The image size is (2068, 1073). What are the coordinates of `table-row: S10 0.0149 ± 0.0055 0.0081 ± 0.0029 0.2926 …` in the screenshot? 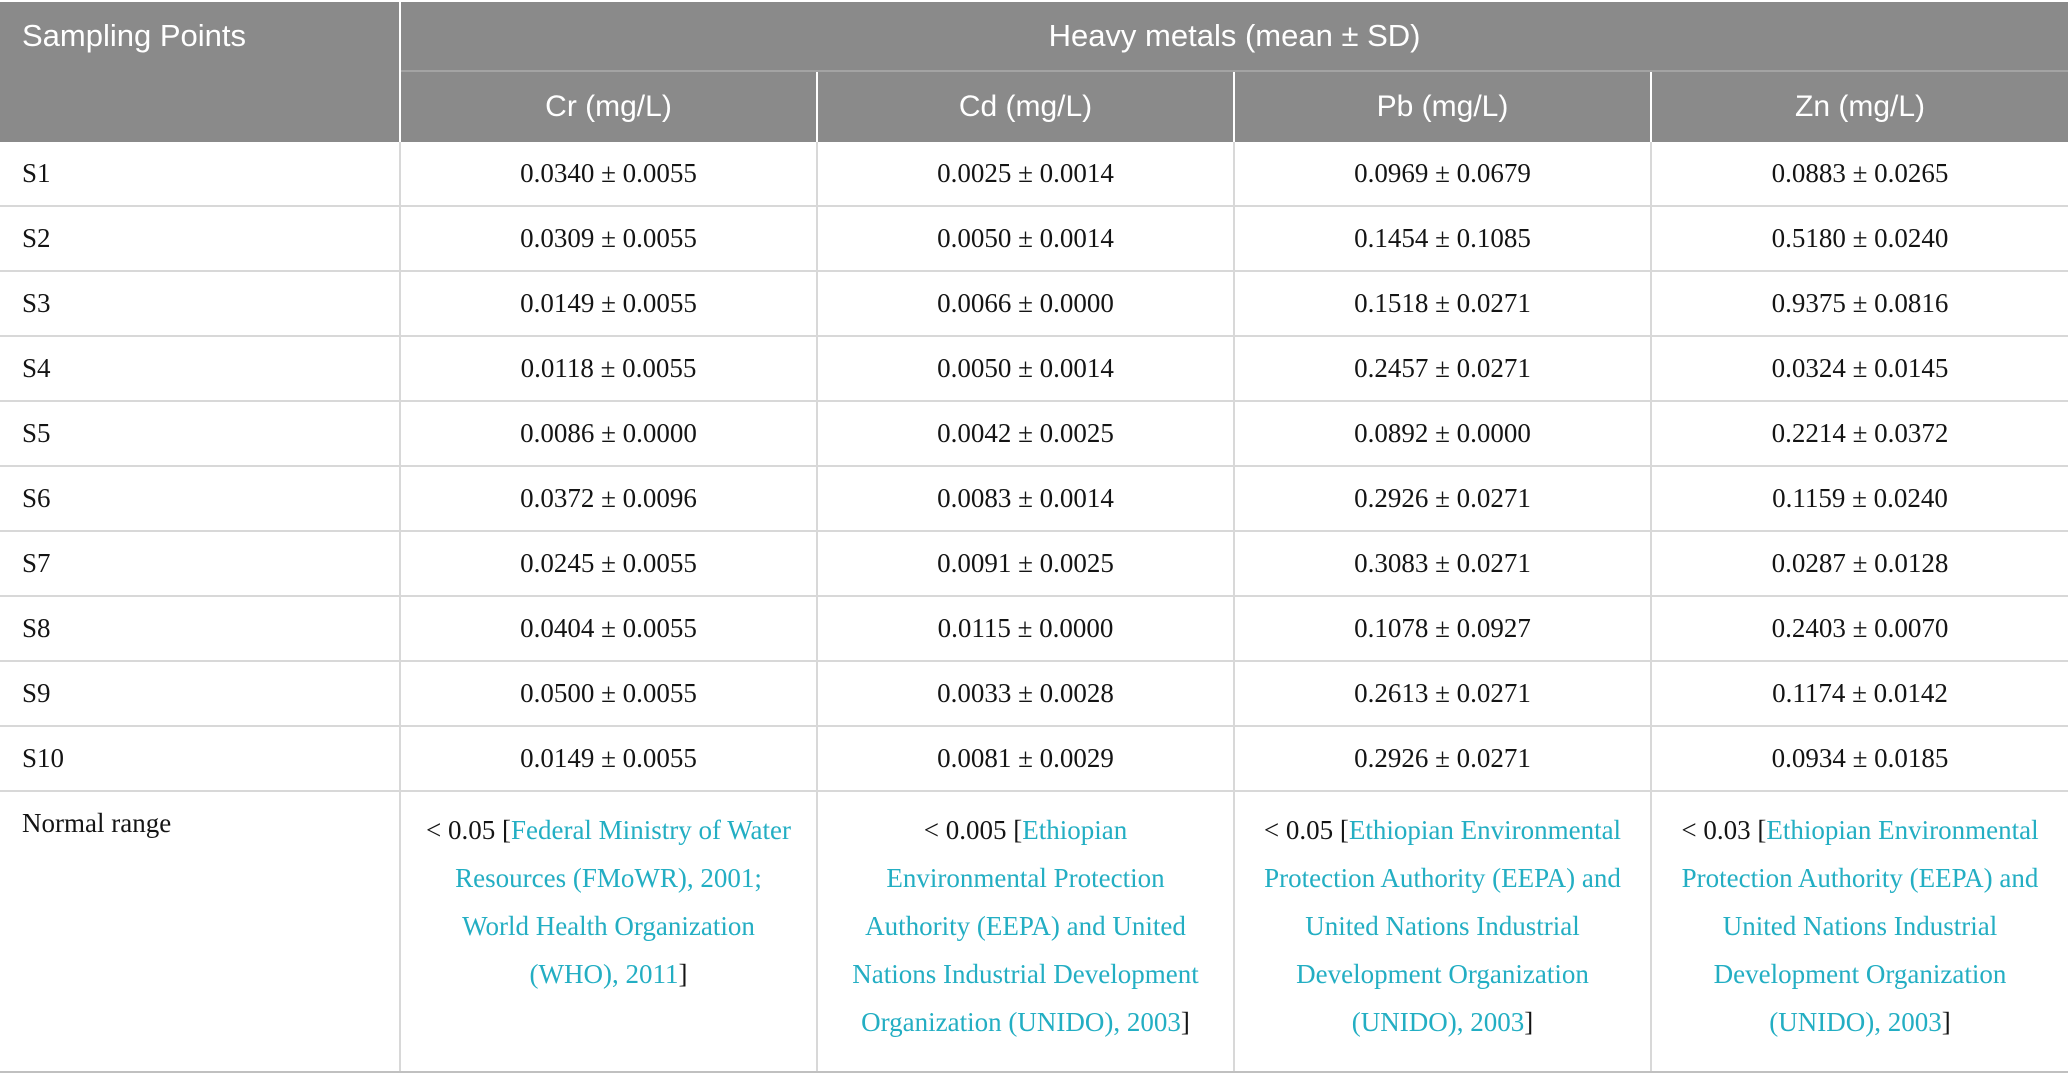 It's located at (1034, 759).